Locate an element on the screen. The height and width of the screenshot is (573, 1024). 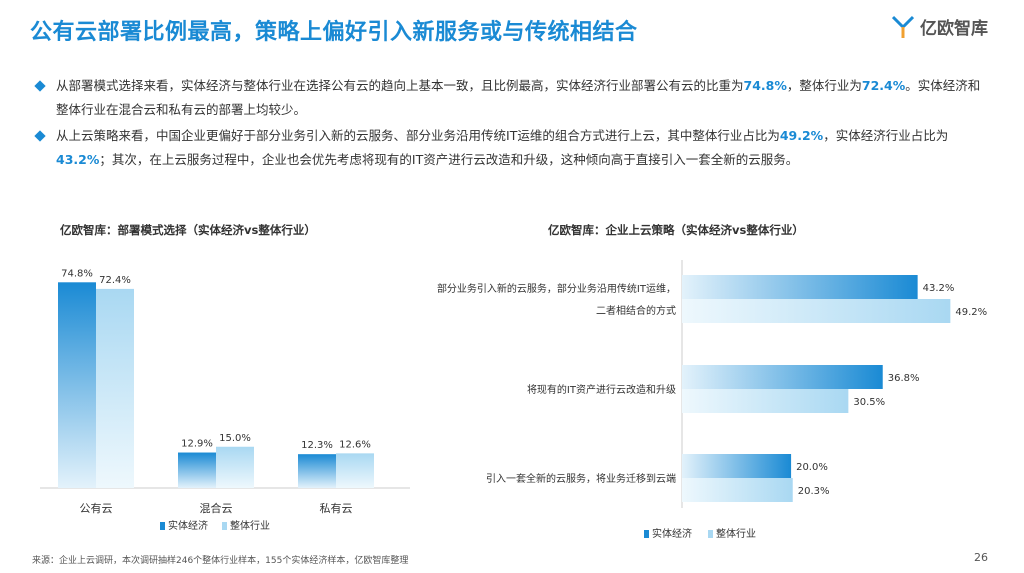
bar-value-label: 20.0% is located at coordinates (812, 467).